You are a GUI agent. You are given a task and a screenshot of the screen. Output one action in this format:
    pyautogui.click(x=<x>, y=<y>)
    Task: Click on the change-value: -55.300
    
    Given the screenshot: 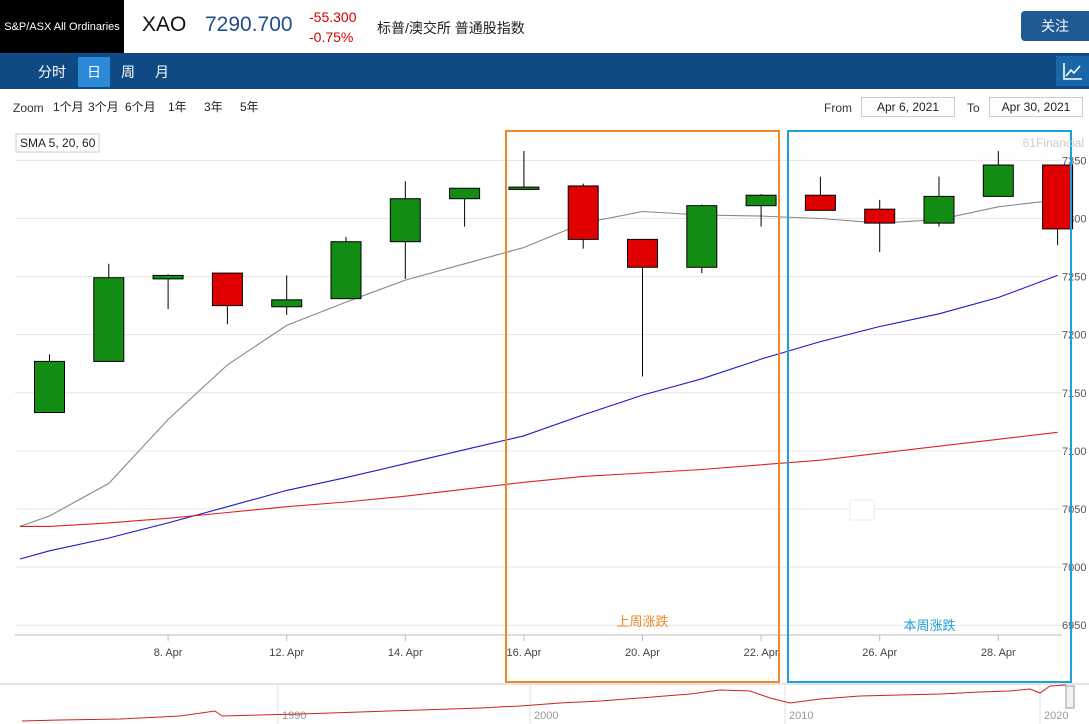 What is the action you would take?
    pyautogui.click(x=333, y=17)
    